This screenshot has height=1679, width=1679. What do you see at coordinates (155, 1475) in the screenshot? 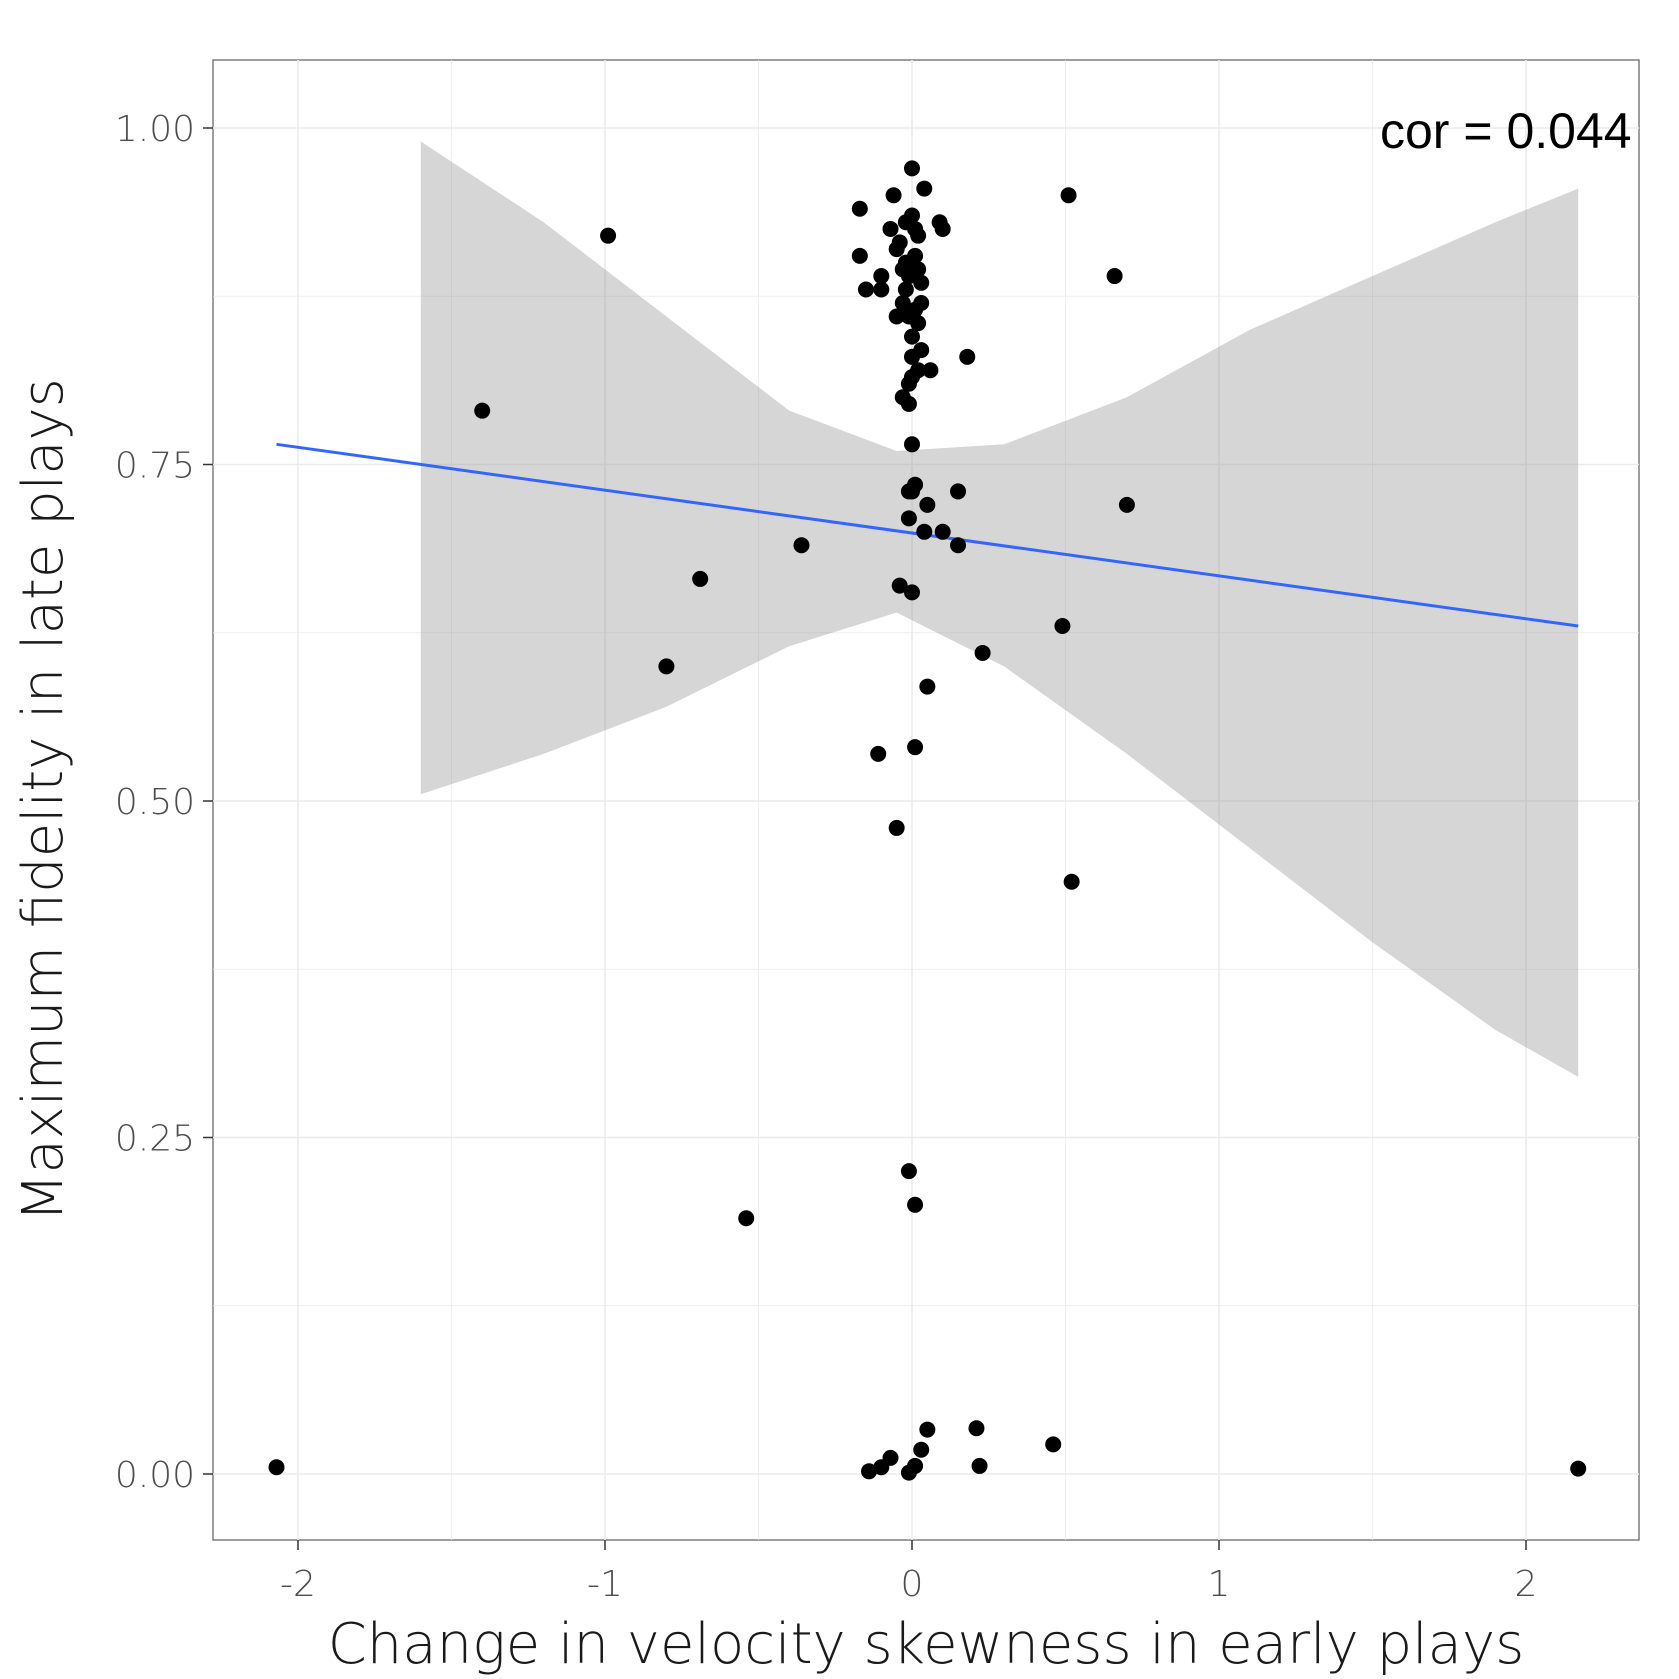
I see `y-tick-label: 0.00` at bounding box center [155, 1475].